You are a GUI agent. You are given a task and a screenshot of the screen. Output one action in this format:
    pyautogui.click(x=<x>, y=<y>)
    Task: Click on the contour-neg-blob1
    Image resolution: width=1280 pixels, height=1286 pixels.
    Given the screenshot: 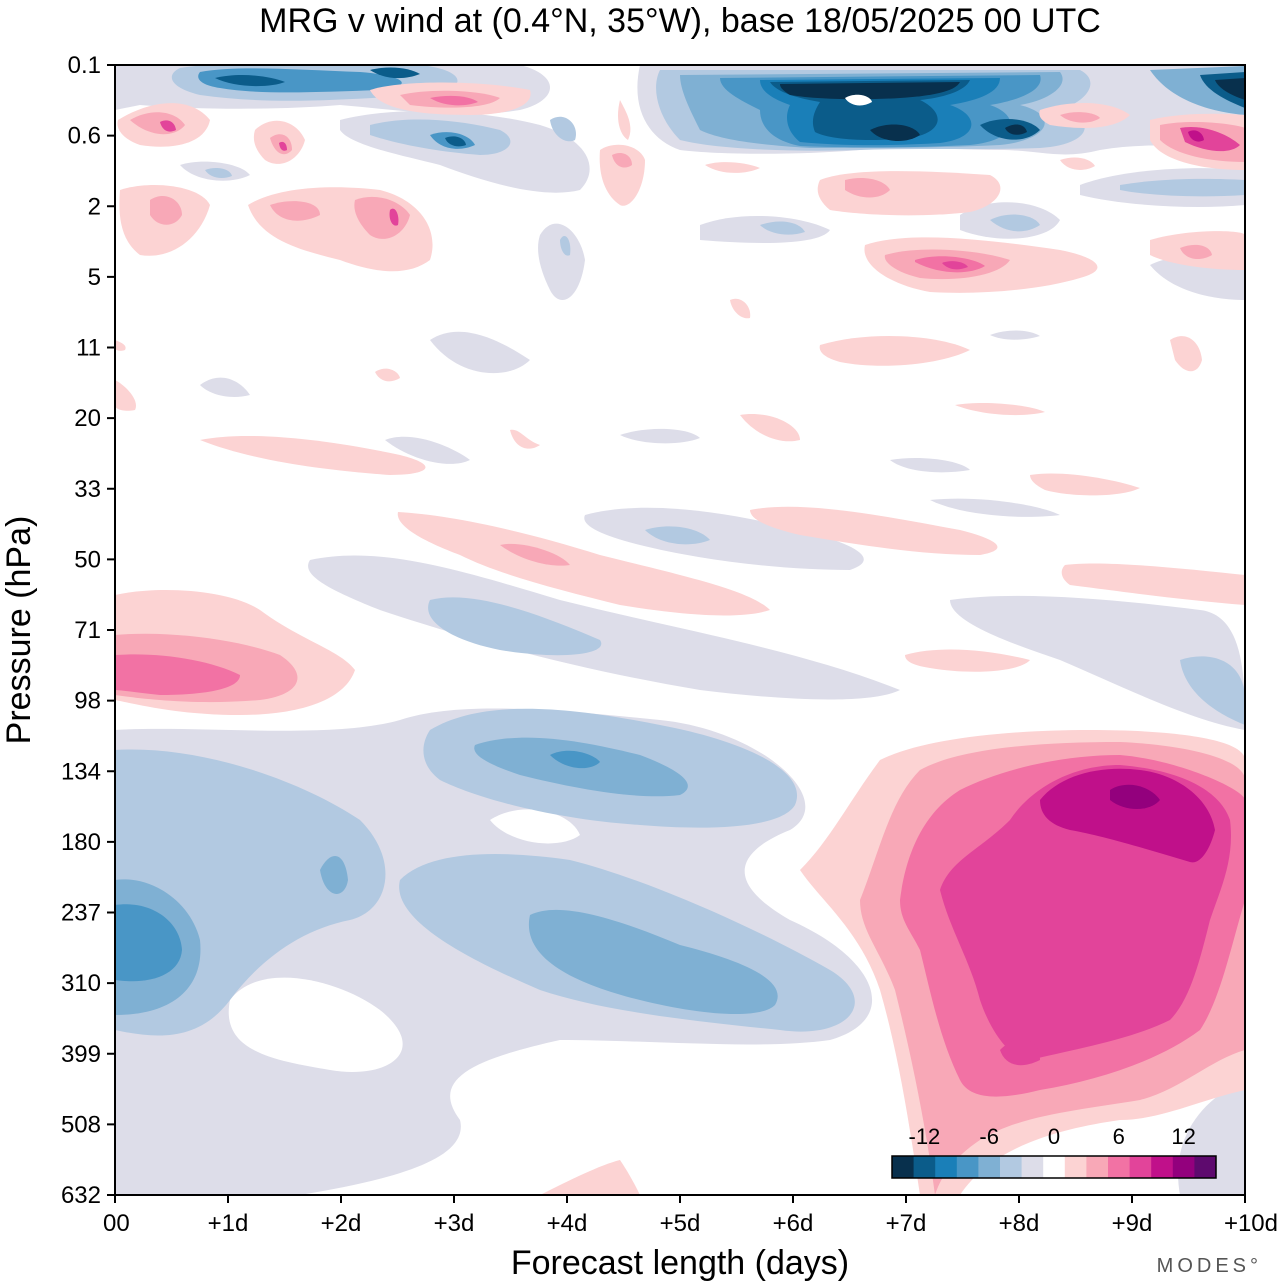 What is the action you would take?
    pyautogui.click(x=480, y=352)
    